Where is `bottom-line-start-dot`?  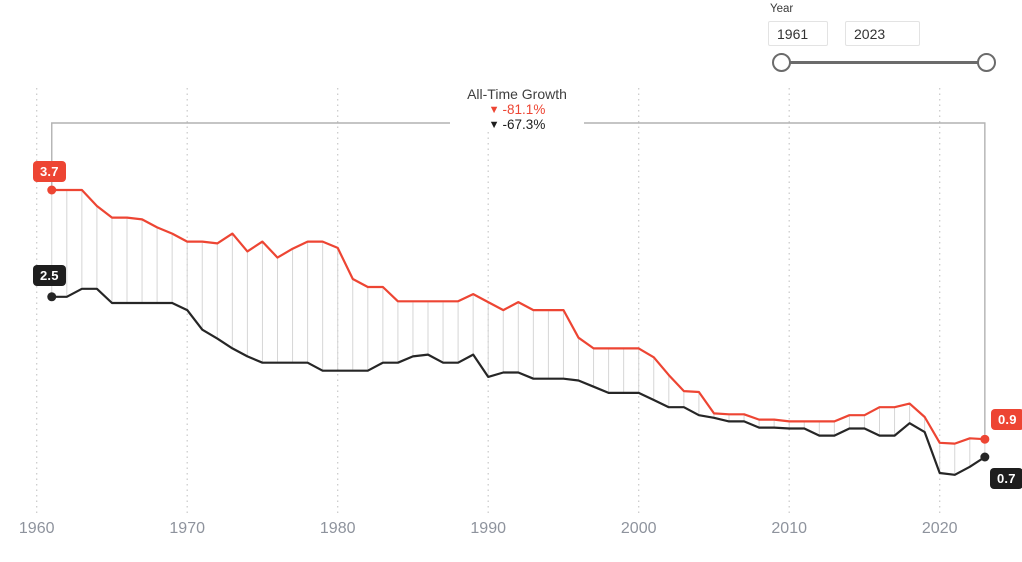 bottom-line-start-dot is located at coordinates (52, 297).